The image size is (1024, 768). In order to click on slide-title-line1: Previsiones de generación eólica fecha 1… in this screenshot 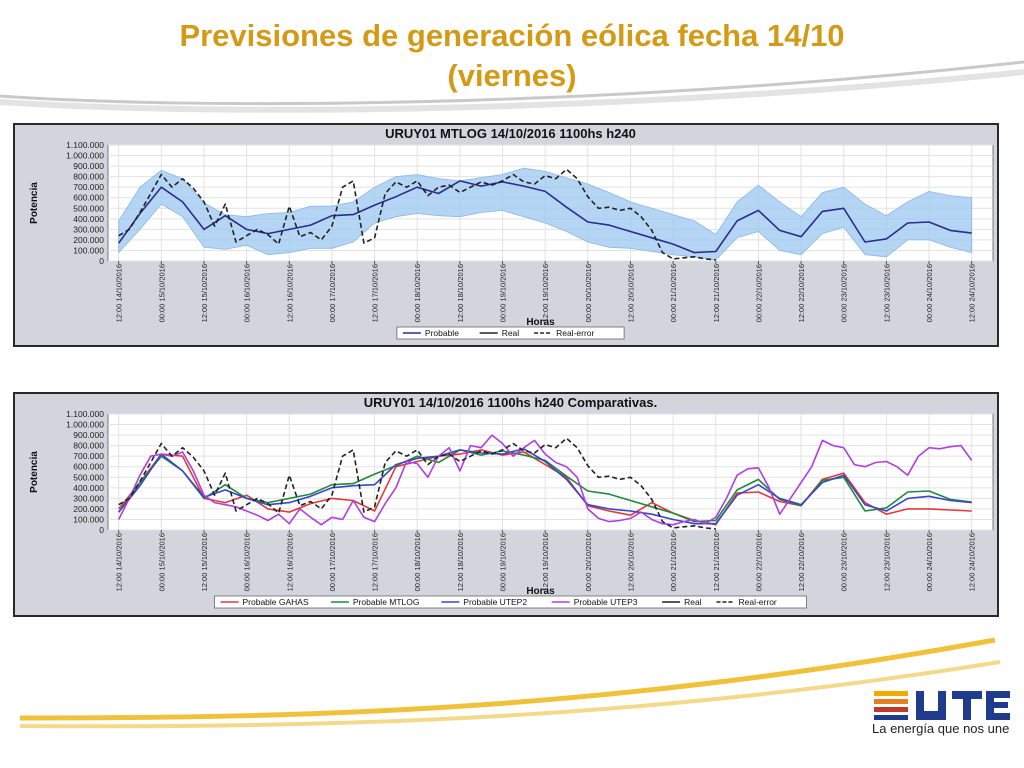, I will do `click(512, 35)`.